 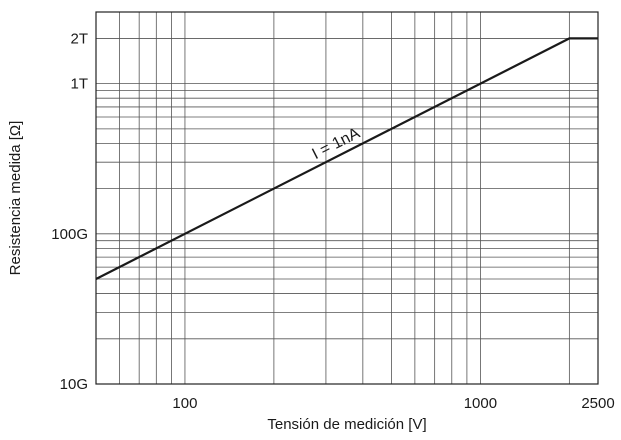 I want to click on y-tick-label-0: 10G, so click(x=74, y=384).